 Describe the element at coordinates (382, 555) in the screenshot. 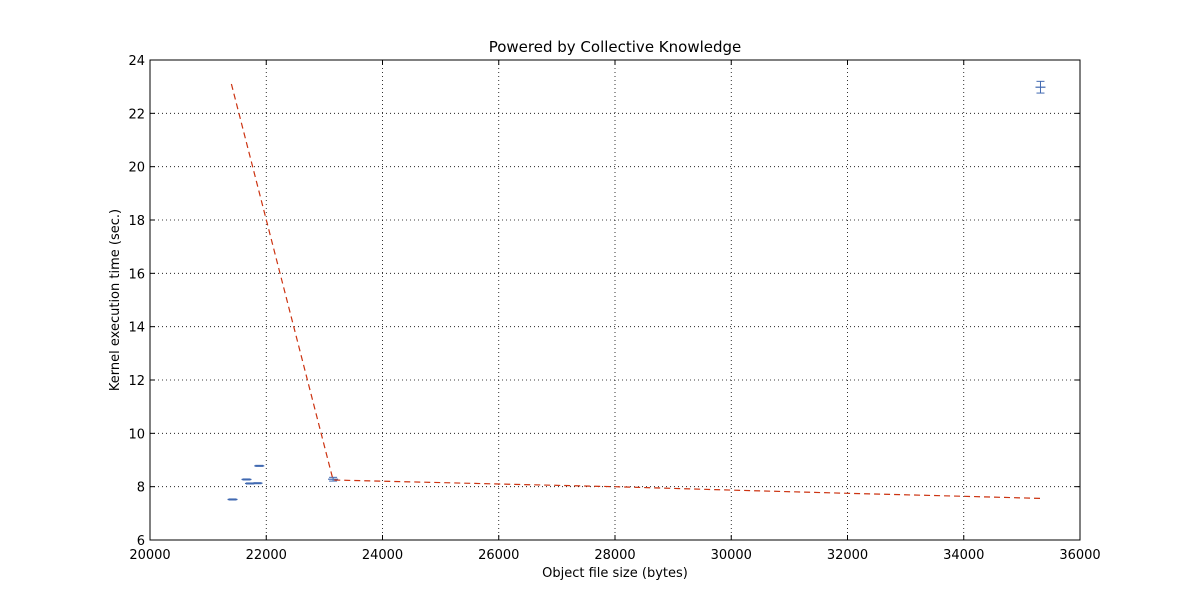

I see `x-tick-label: 24000` at that location.